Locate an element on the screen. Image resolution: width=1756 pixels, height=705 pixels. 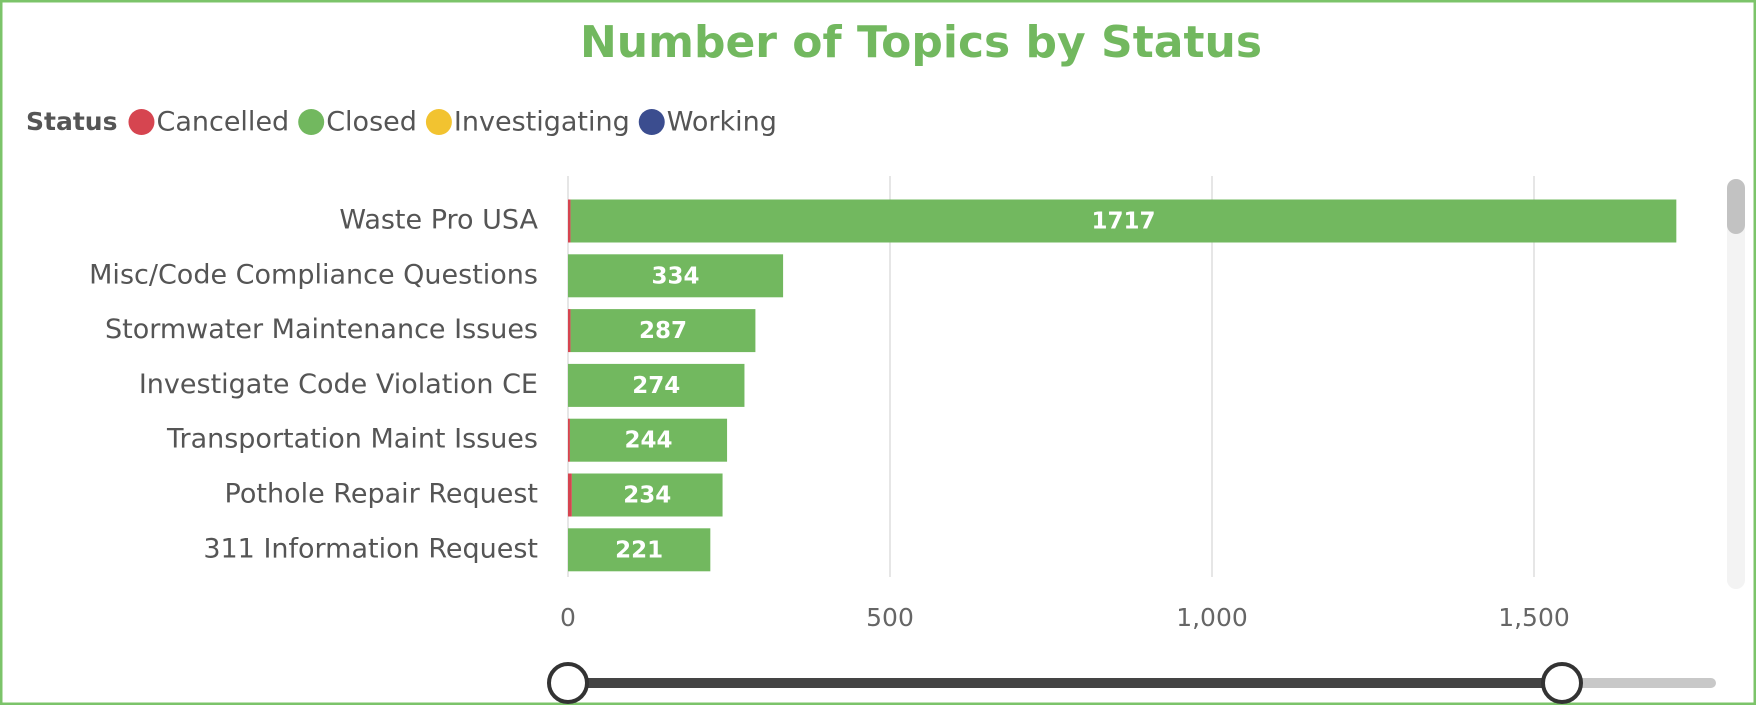
y-tick-label: Waste Pro USA is located at coordinates (438, 220).